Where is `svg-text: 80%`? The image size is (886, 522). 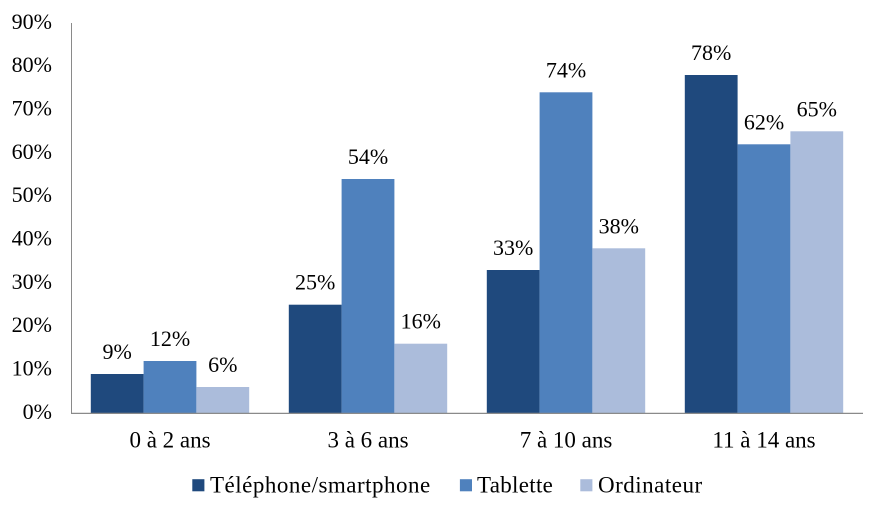 svg-text: 80% is located at coordinates (32, 64).